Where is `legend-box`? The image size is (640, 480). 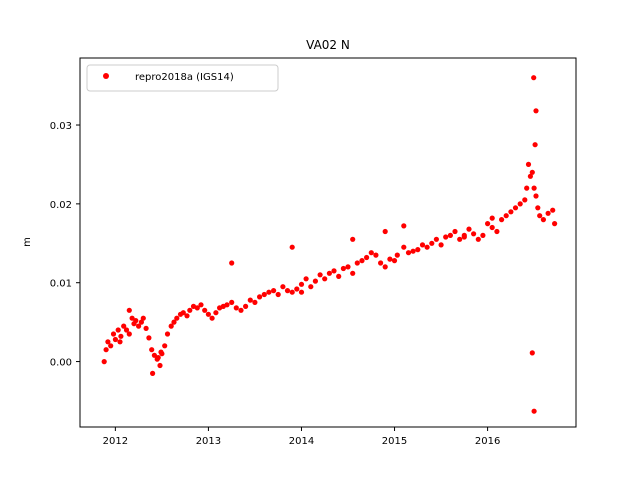 legend-box is located at coordinates (182, 78).